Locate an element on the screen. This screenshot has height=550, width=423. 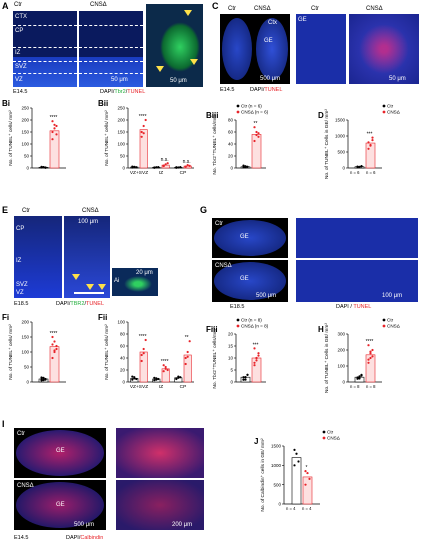
g-scale2: 100 μm is located at coordinates (392, 296).